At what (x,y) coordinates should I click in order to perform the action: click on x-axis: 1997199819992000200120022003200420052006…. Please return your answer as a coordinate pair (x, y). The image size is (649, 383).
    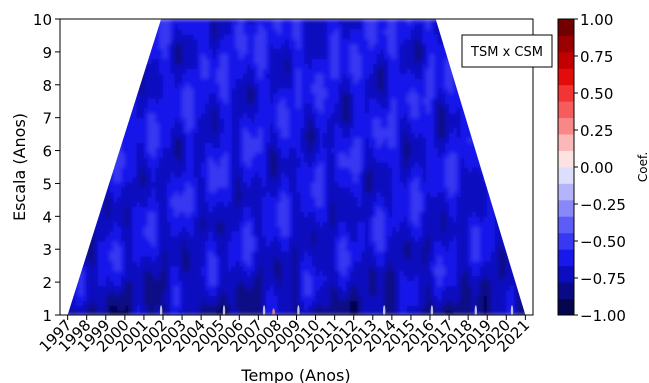
    Looking at the image, I should click on (284, 335).